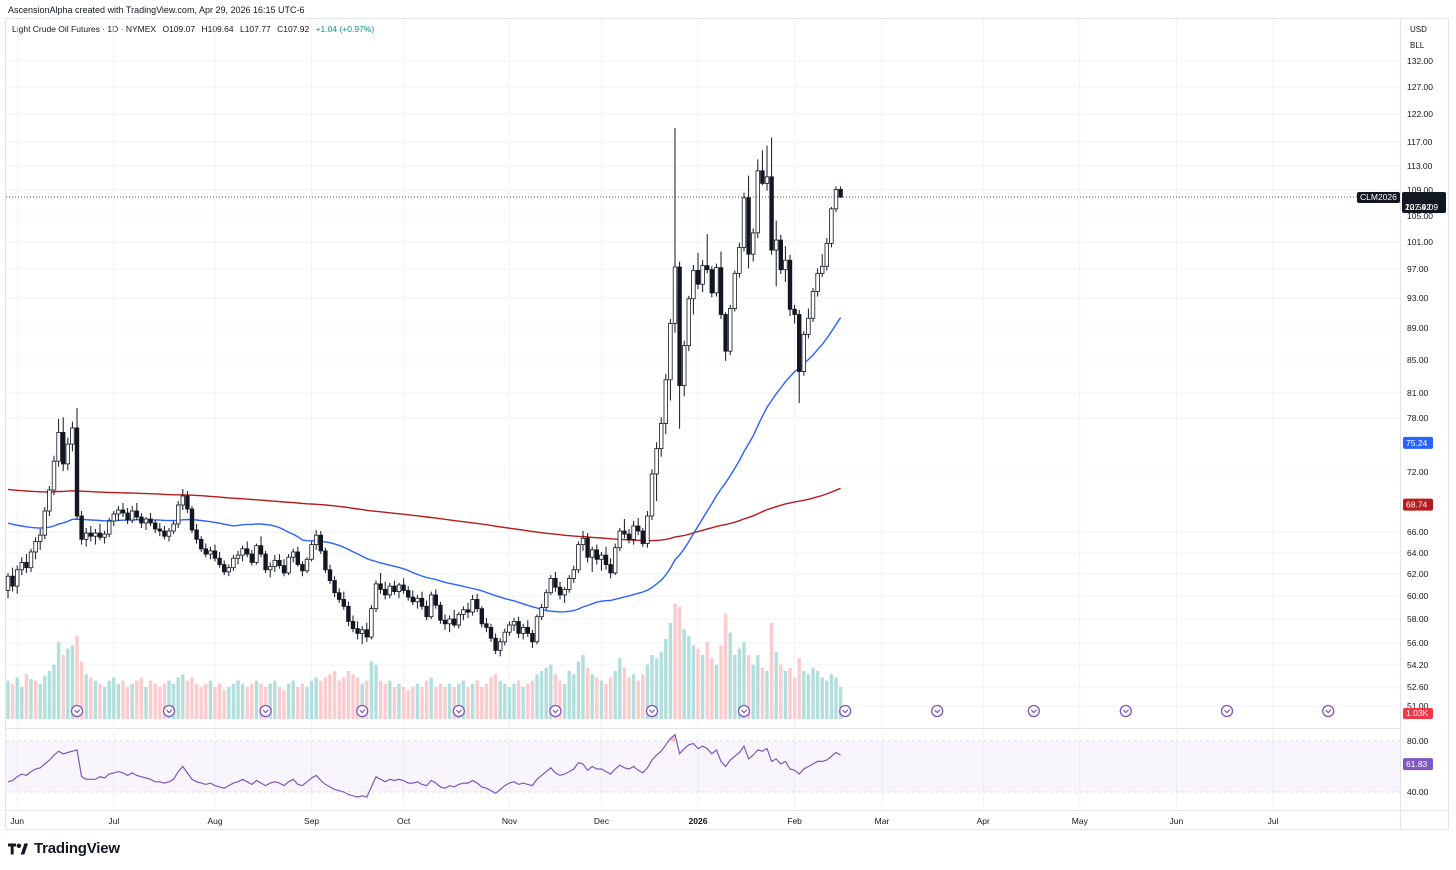  What do you see at coordinates (1418, 393) in the screenshot?
I see `price-tick-label: 81.00` at bounding box center [1418, 393].